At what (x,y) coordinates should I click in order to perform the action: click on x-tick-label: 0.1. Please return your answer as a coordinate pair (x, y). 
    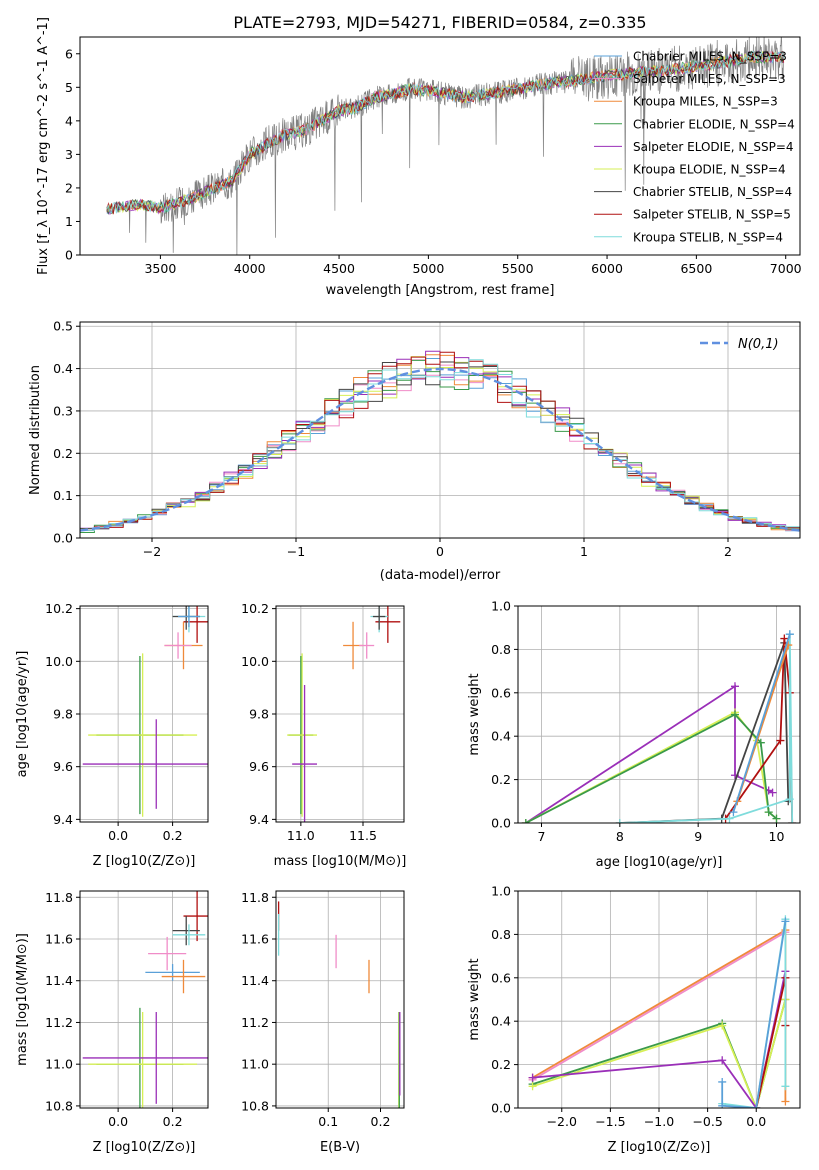
    Looking at the image, I should click on (328, 1121).